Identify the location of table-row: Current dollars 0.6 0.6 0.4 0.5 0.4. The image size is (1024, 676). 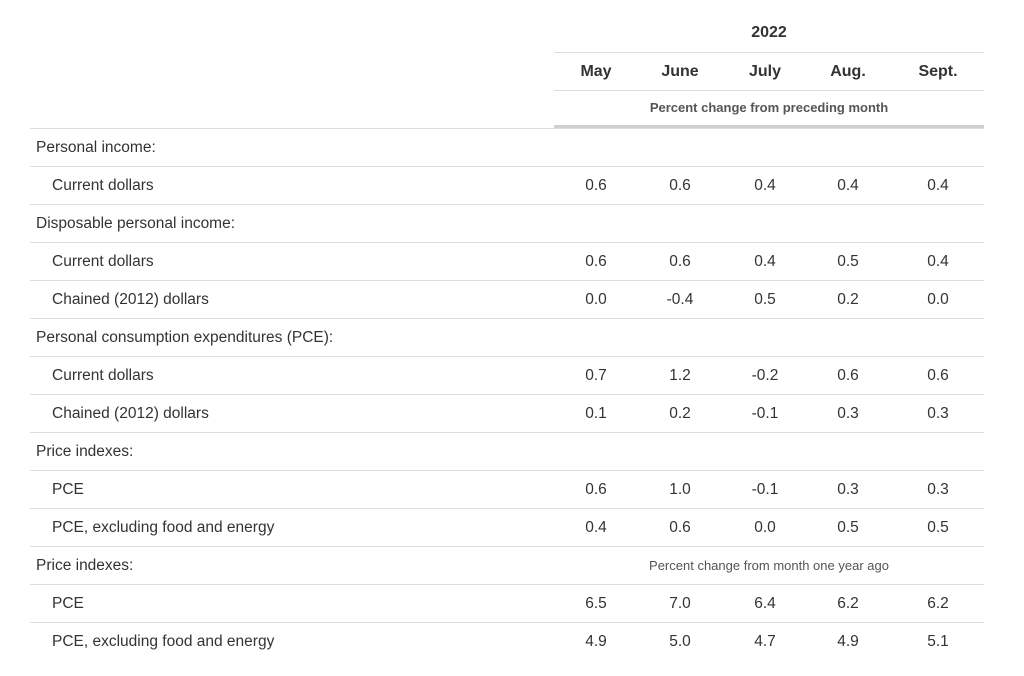
(507, 261).